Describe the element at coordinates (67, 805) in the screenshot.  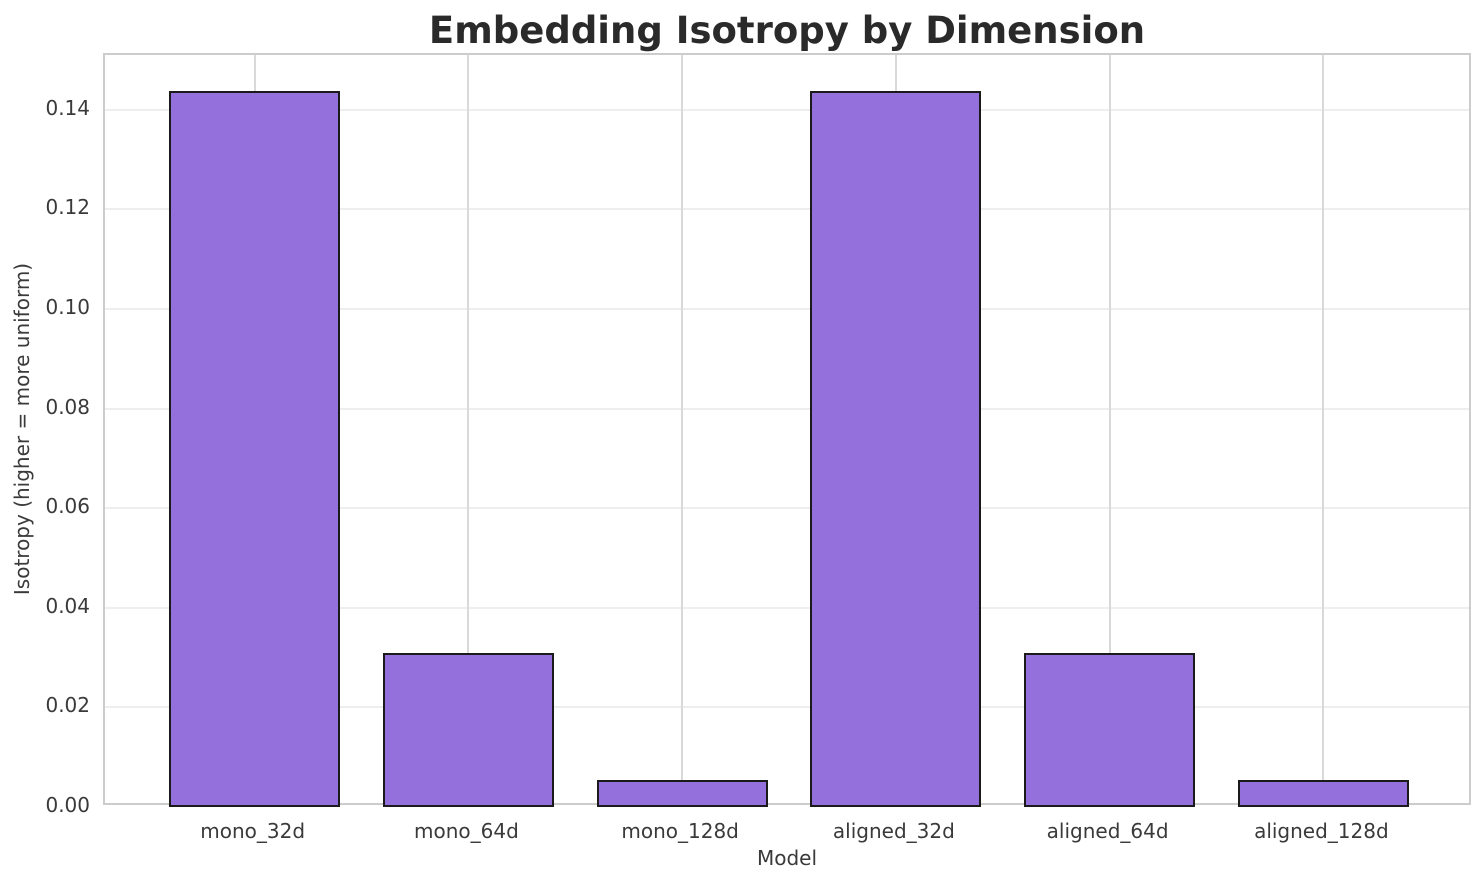
I see `y-tick-label: 0.00` at that location.